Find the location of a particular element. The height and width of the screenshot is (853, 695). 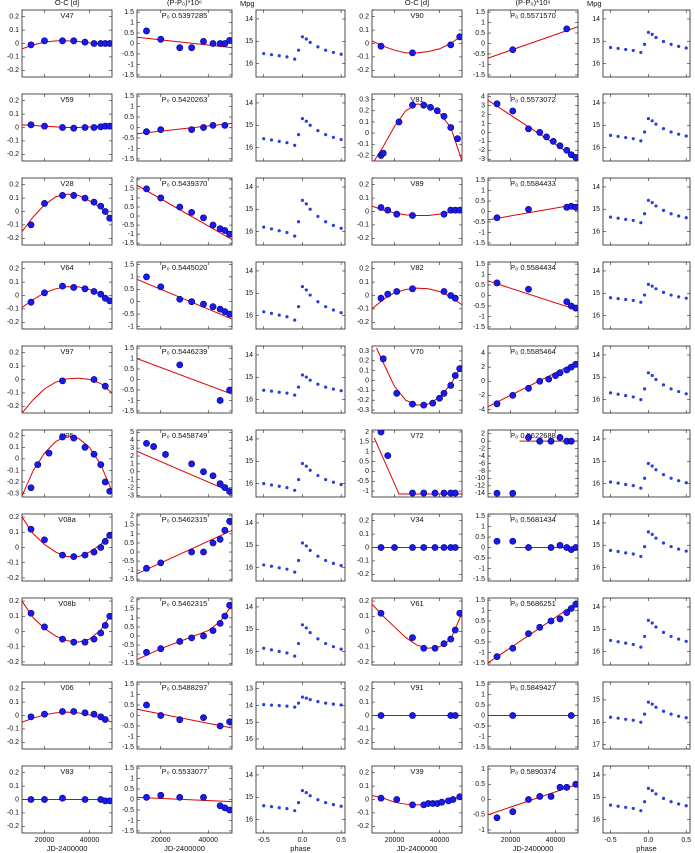

x-tick-label: 40000 is located at coordinates (556, 840).